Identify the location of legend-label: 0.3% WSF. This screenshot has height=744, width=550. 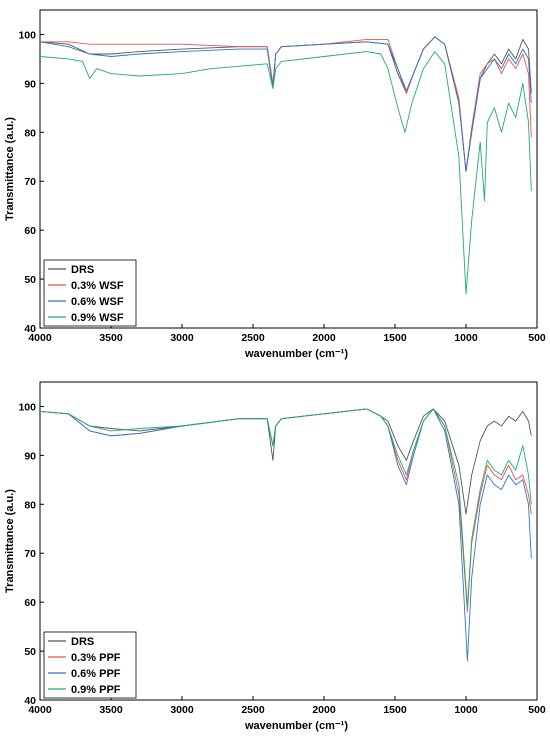
(97, 286).